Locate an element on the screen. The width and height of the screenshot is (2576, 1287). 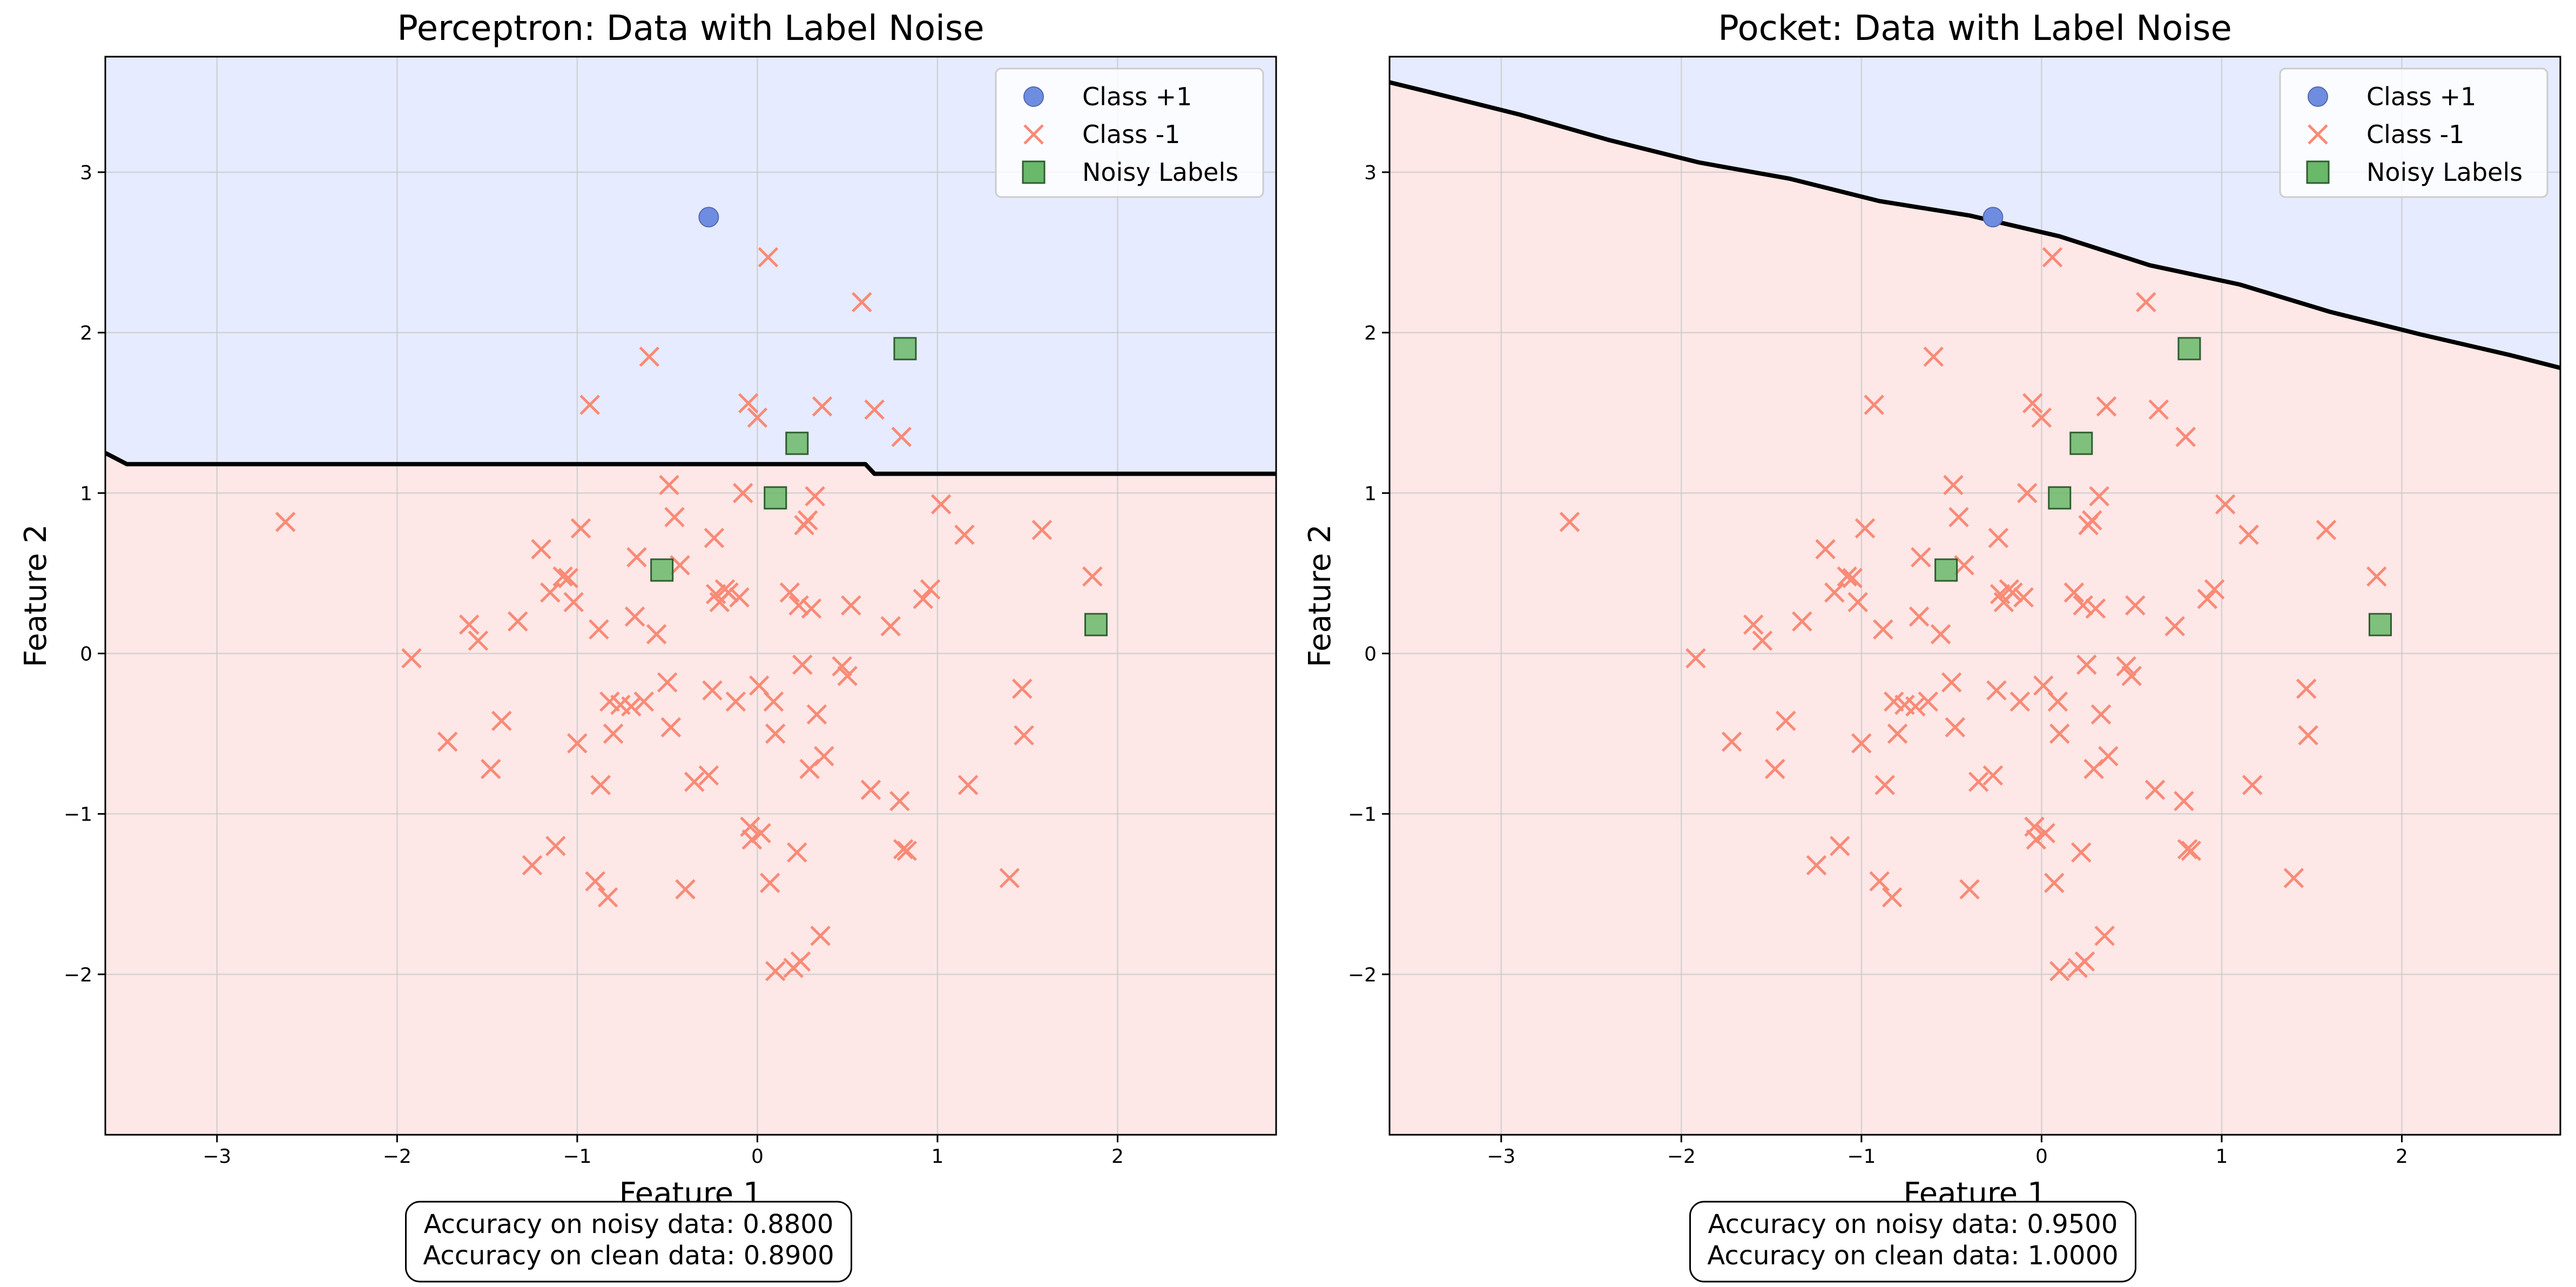
y-axis-label: Feature 2 is located at coordinates (35, 595).